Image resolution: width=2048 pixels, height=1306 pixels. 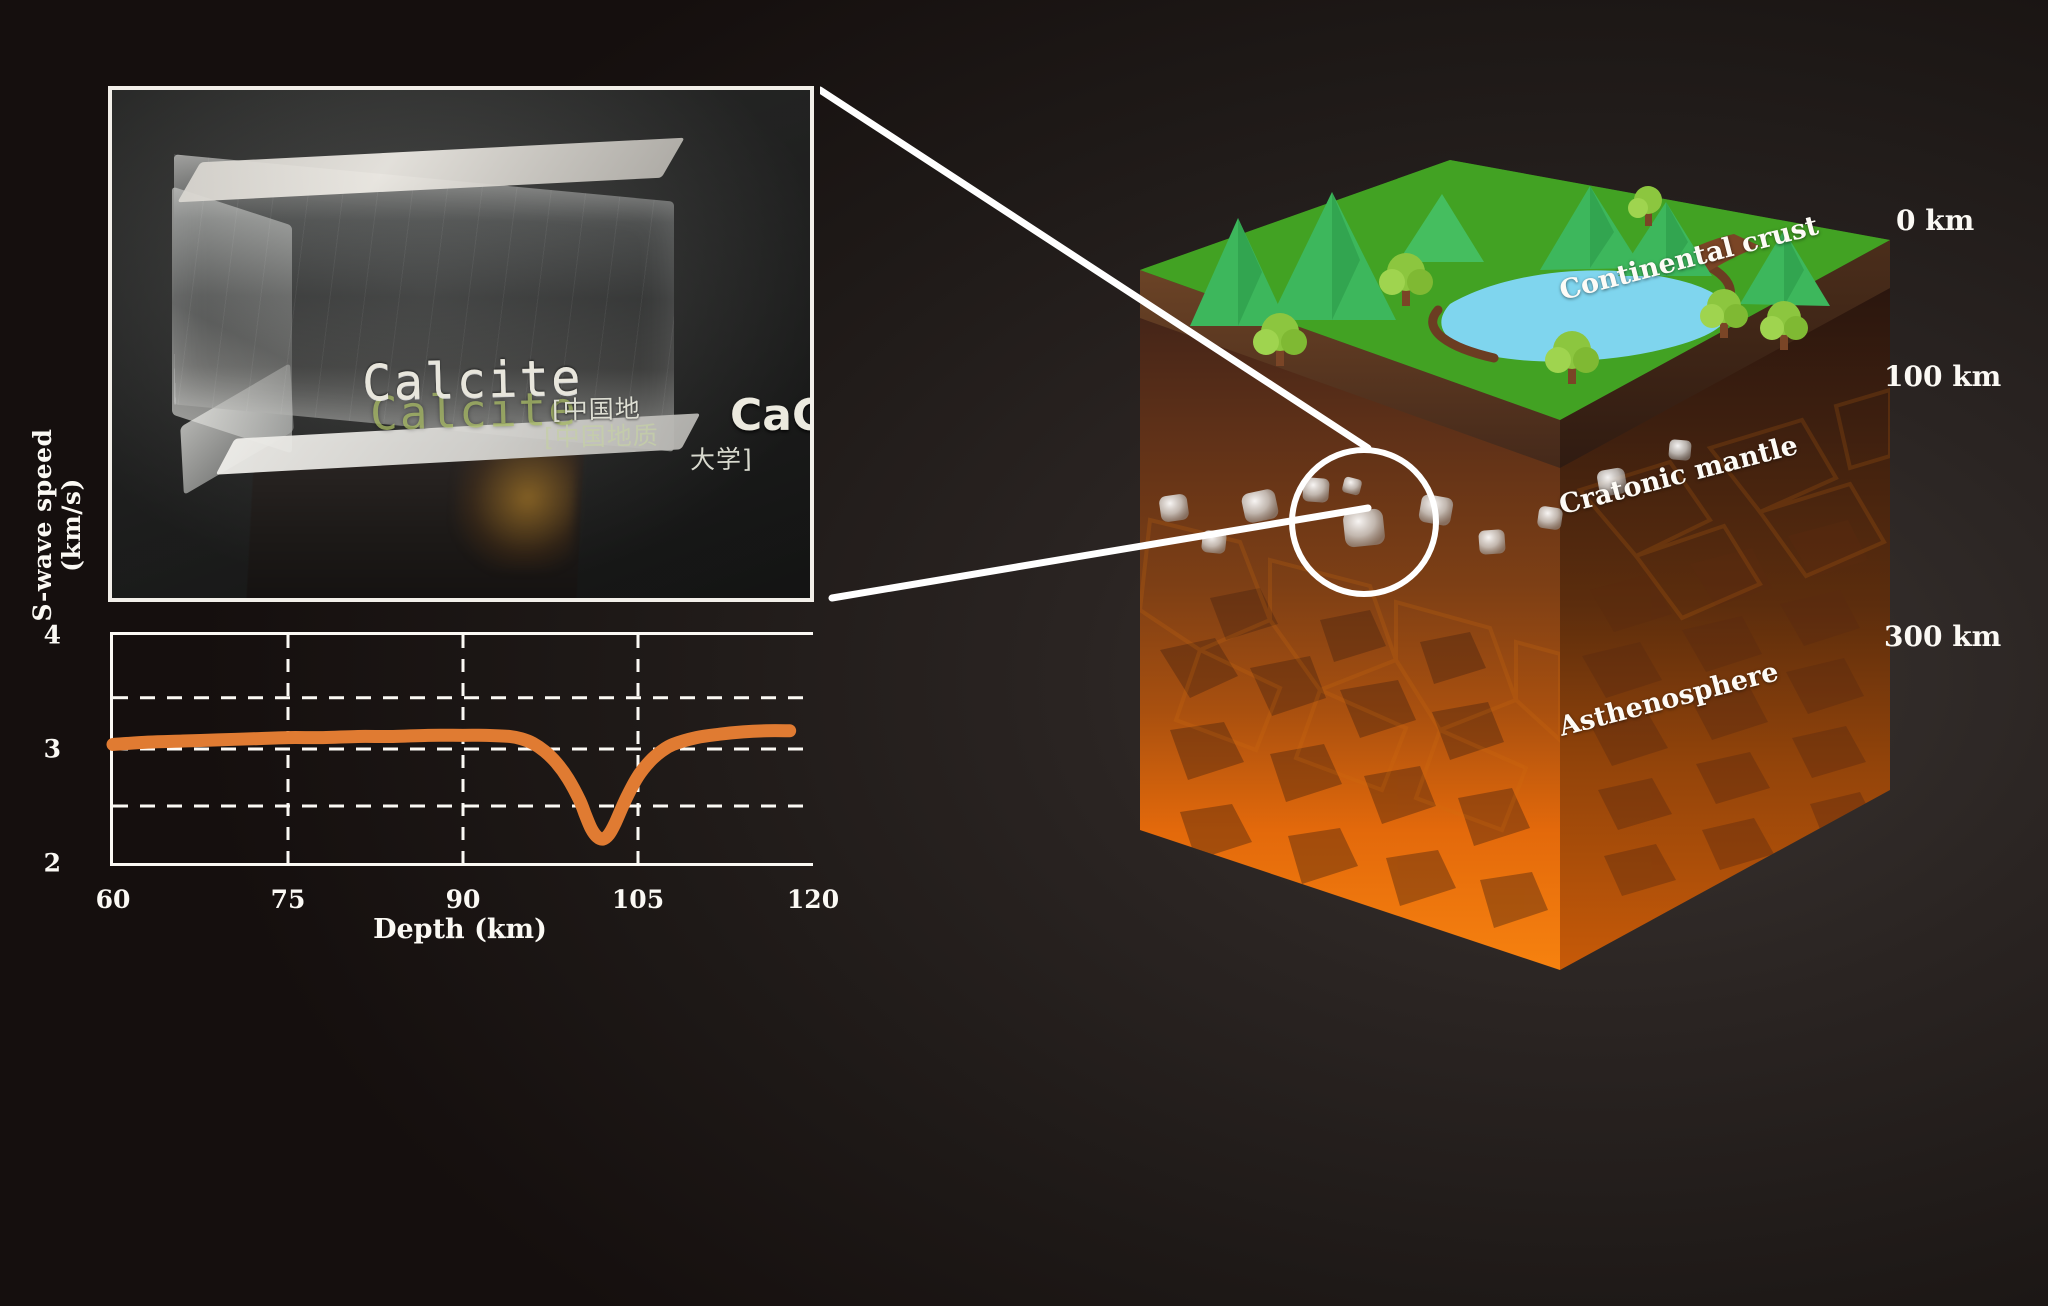 I want to click on chart-x-tick: 120, so click(x=813, y=899).